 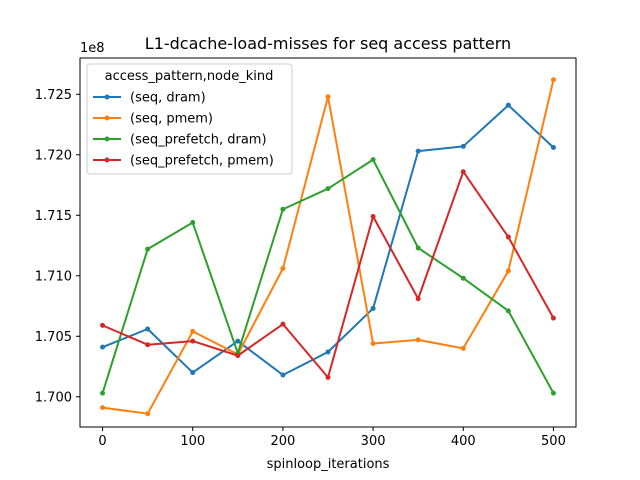 What do you see at coordinates (171, 119) in the screenshot?
I see `legend-label: (seq, pmem)` at bounding box center [171, 119].